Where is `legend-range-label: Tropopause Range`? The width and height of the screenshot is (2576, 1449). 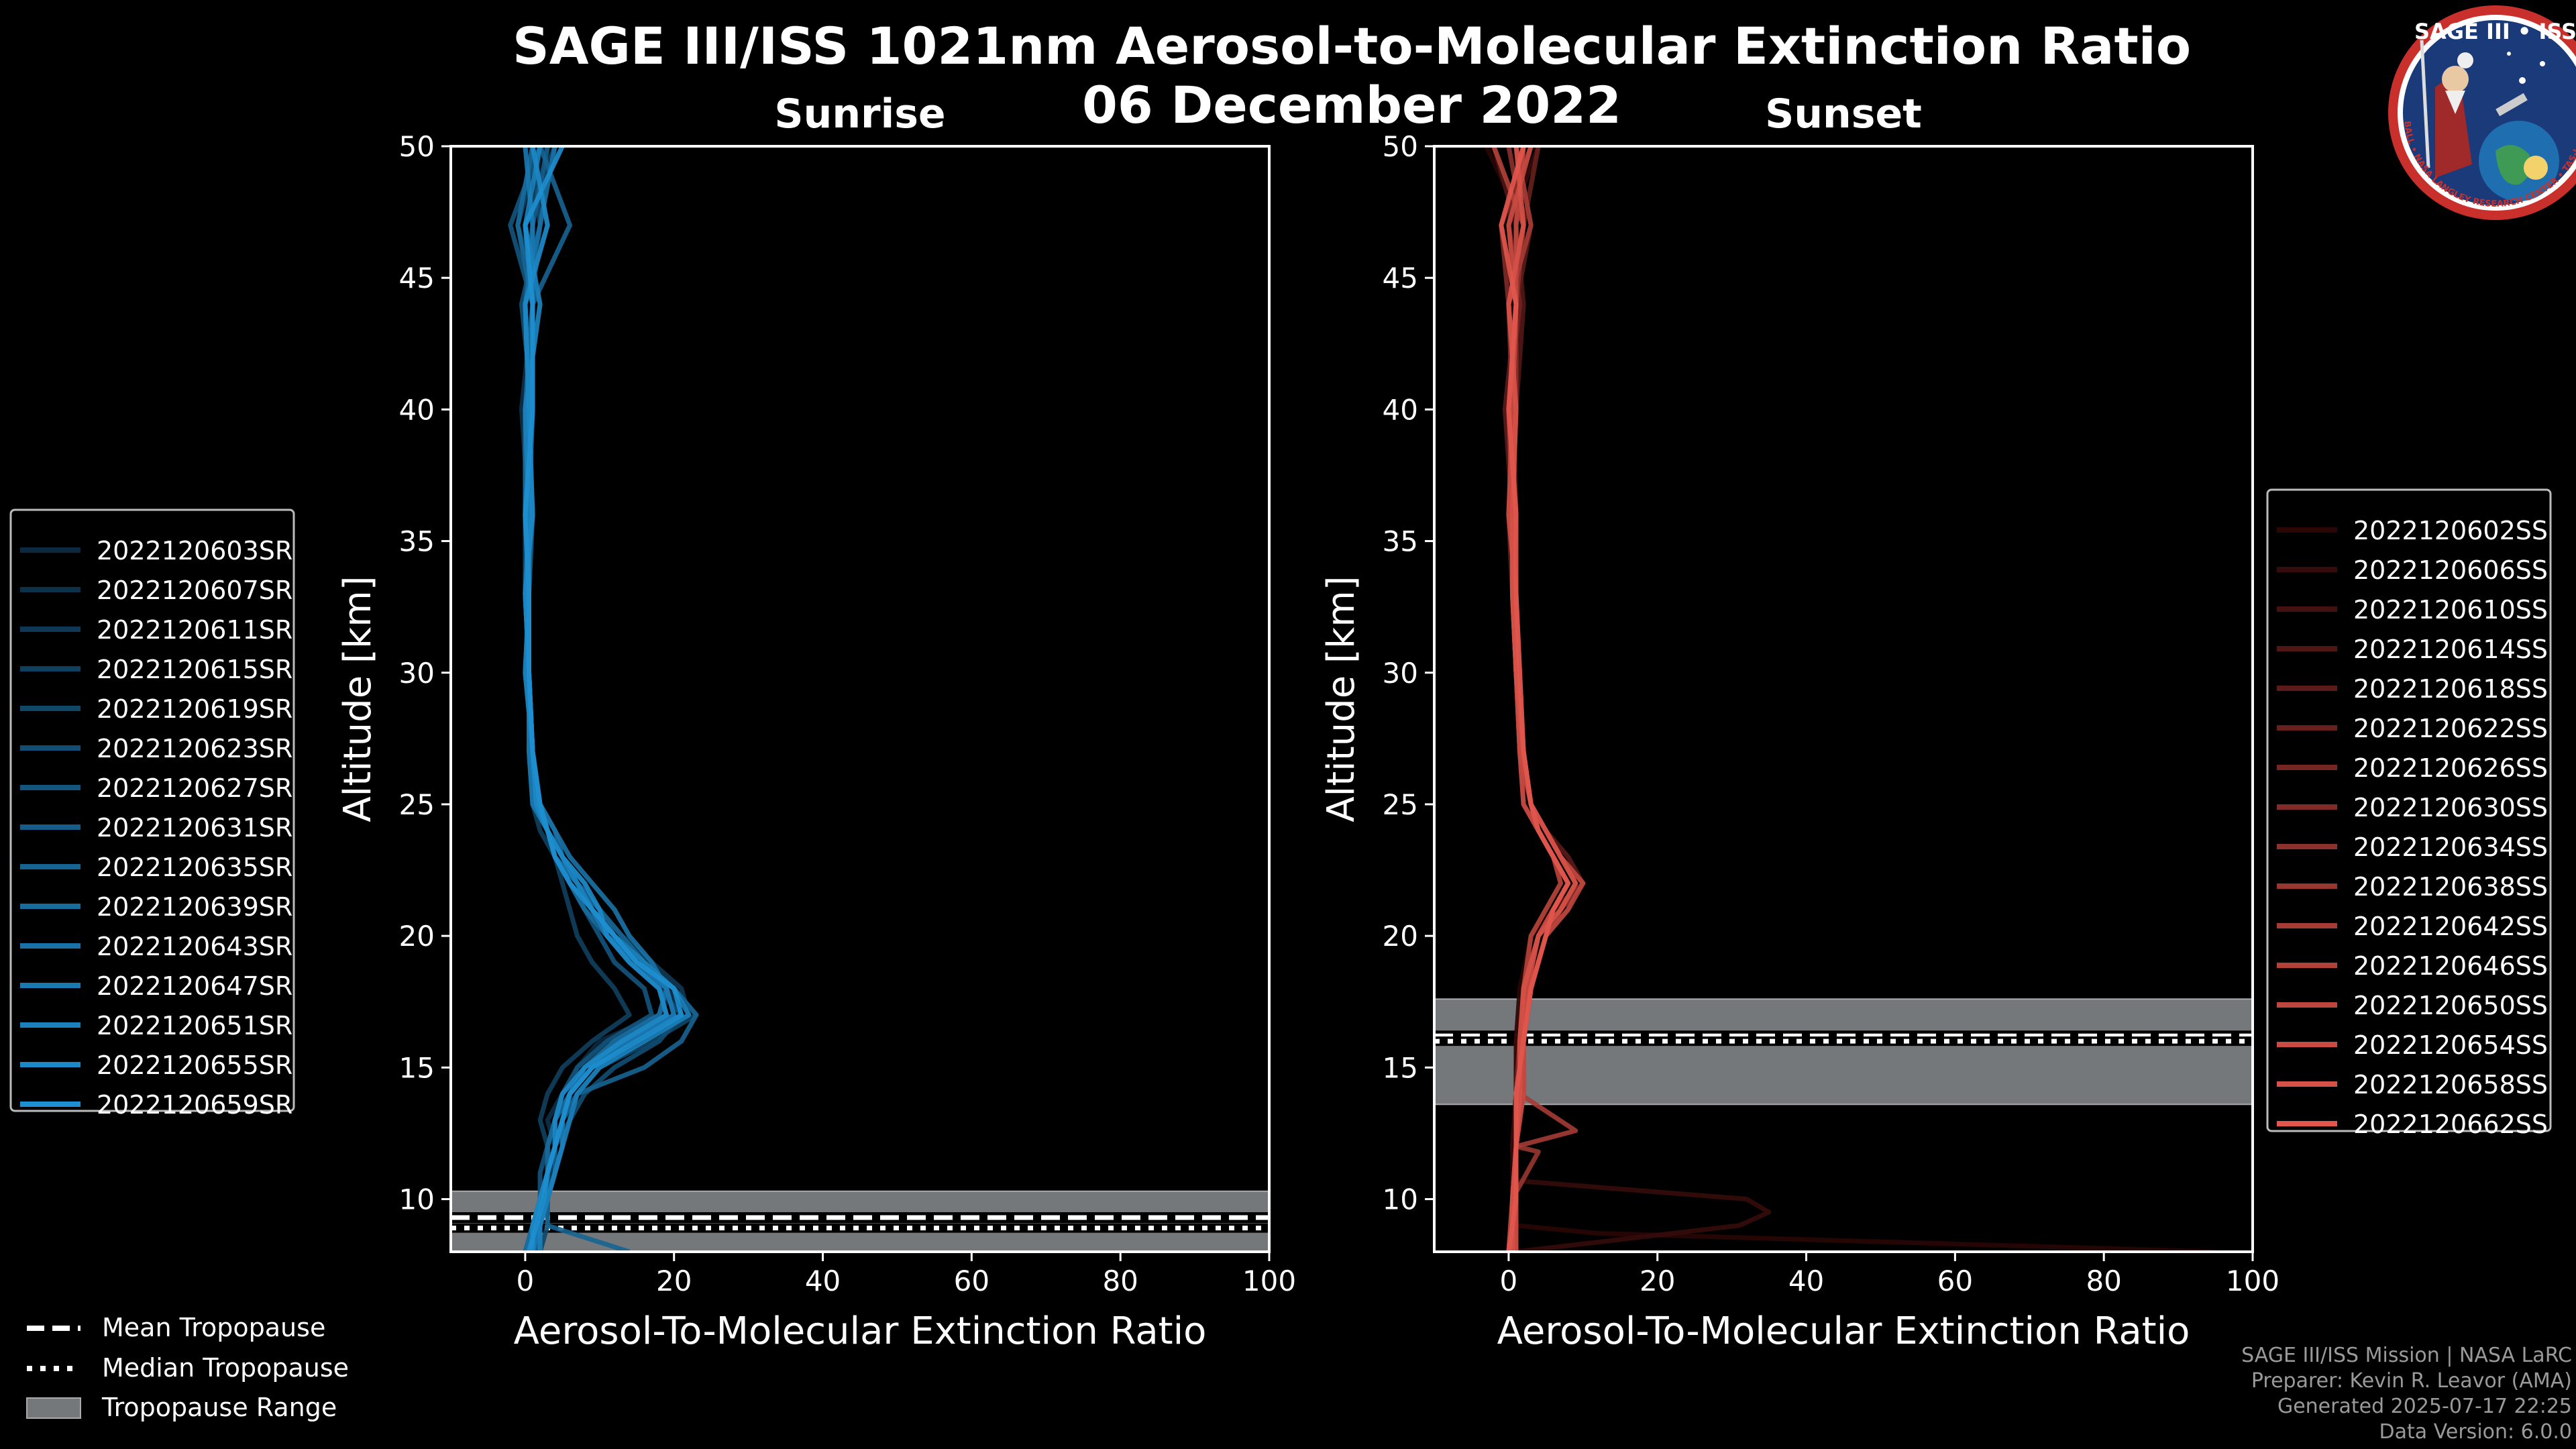 legend-range-label: Tropopause Range is located at coordinates (219, 1407).